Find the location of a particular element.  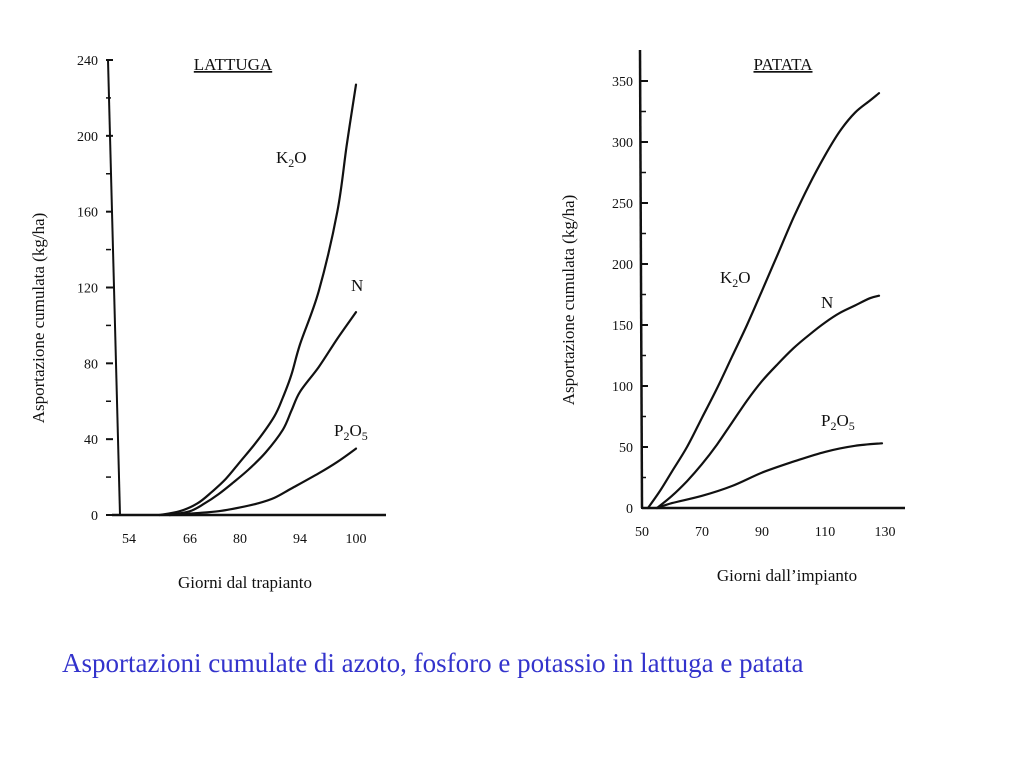

patata-series-line-n is located at coordinates (768, 402).